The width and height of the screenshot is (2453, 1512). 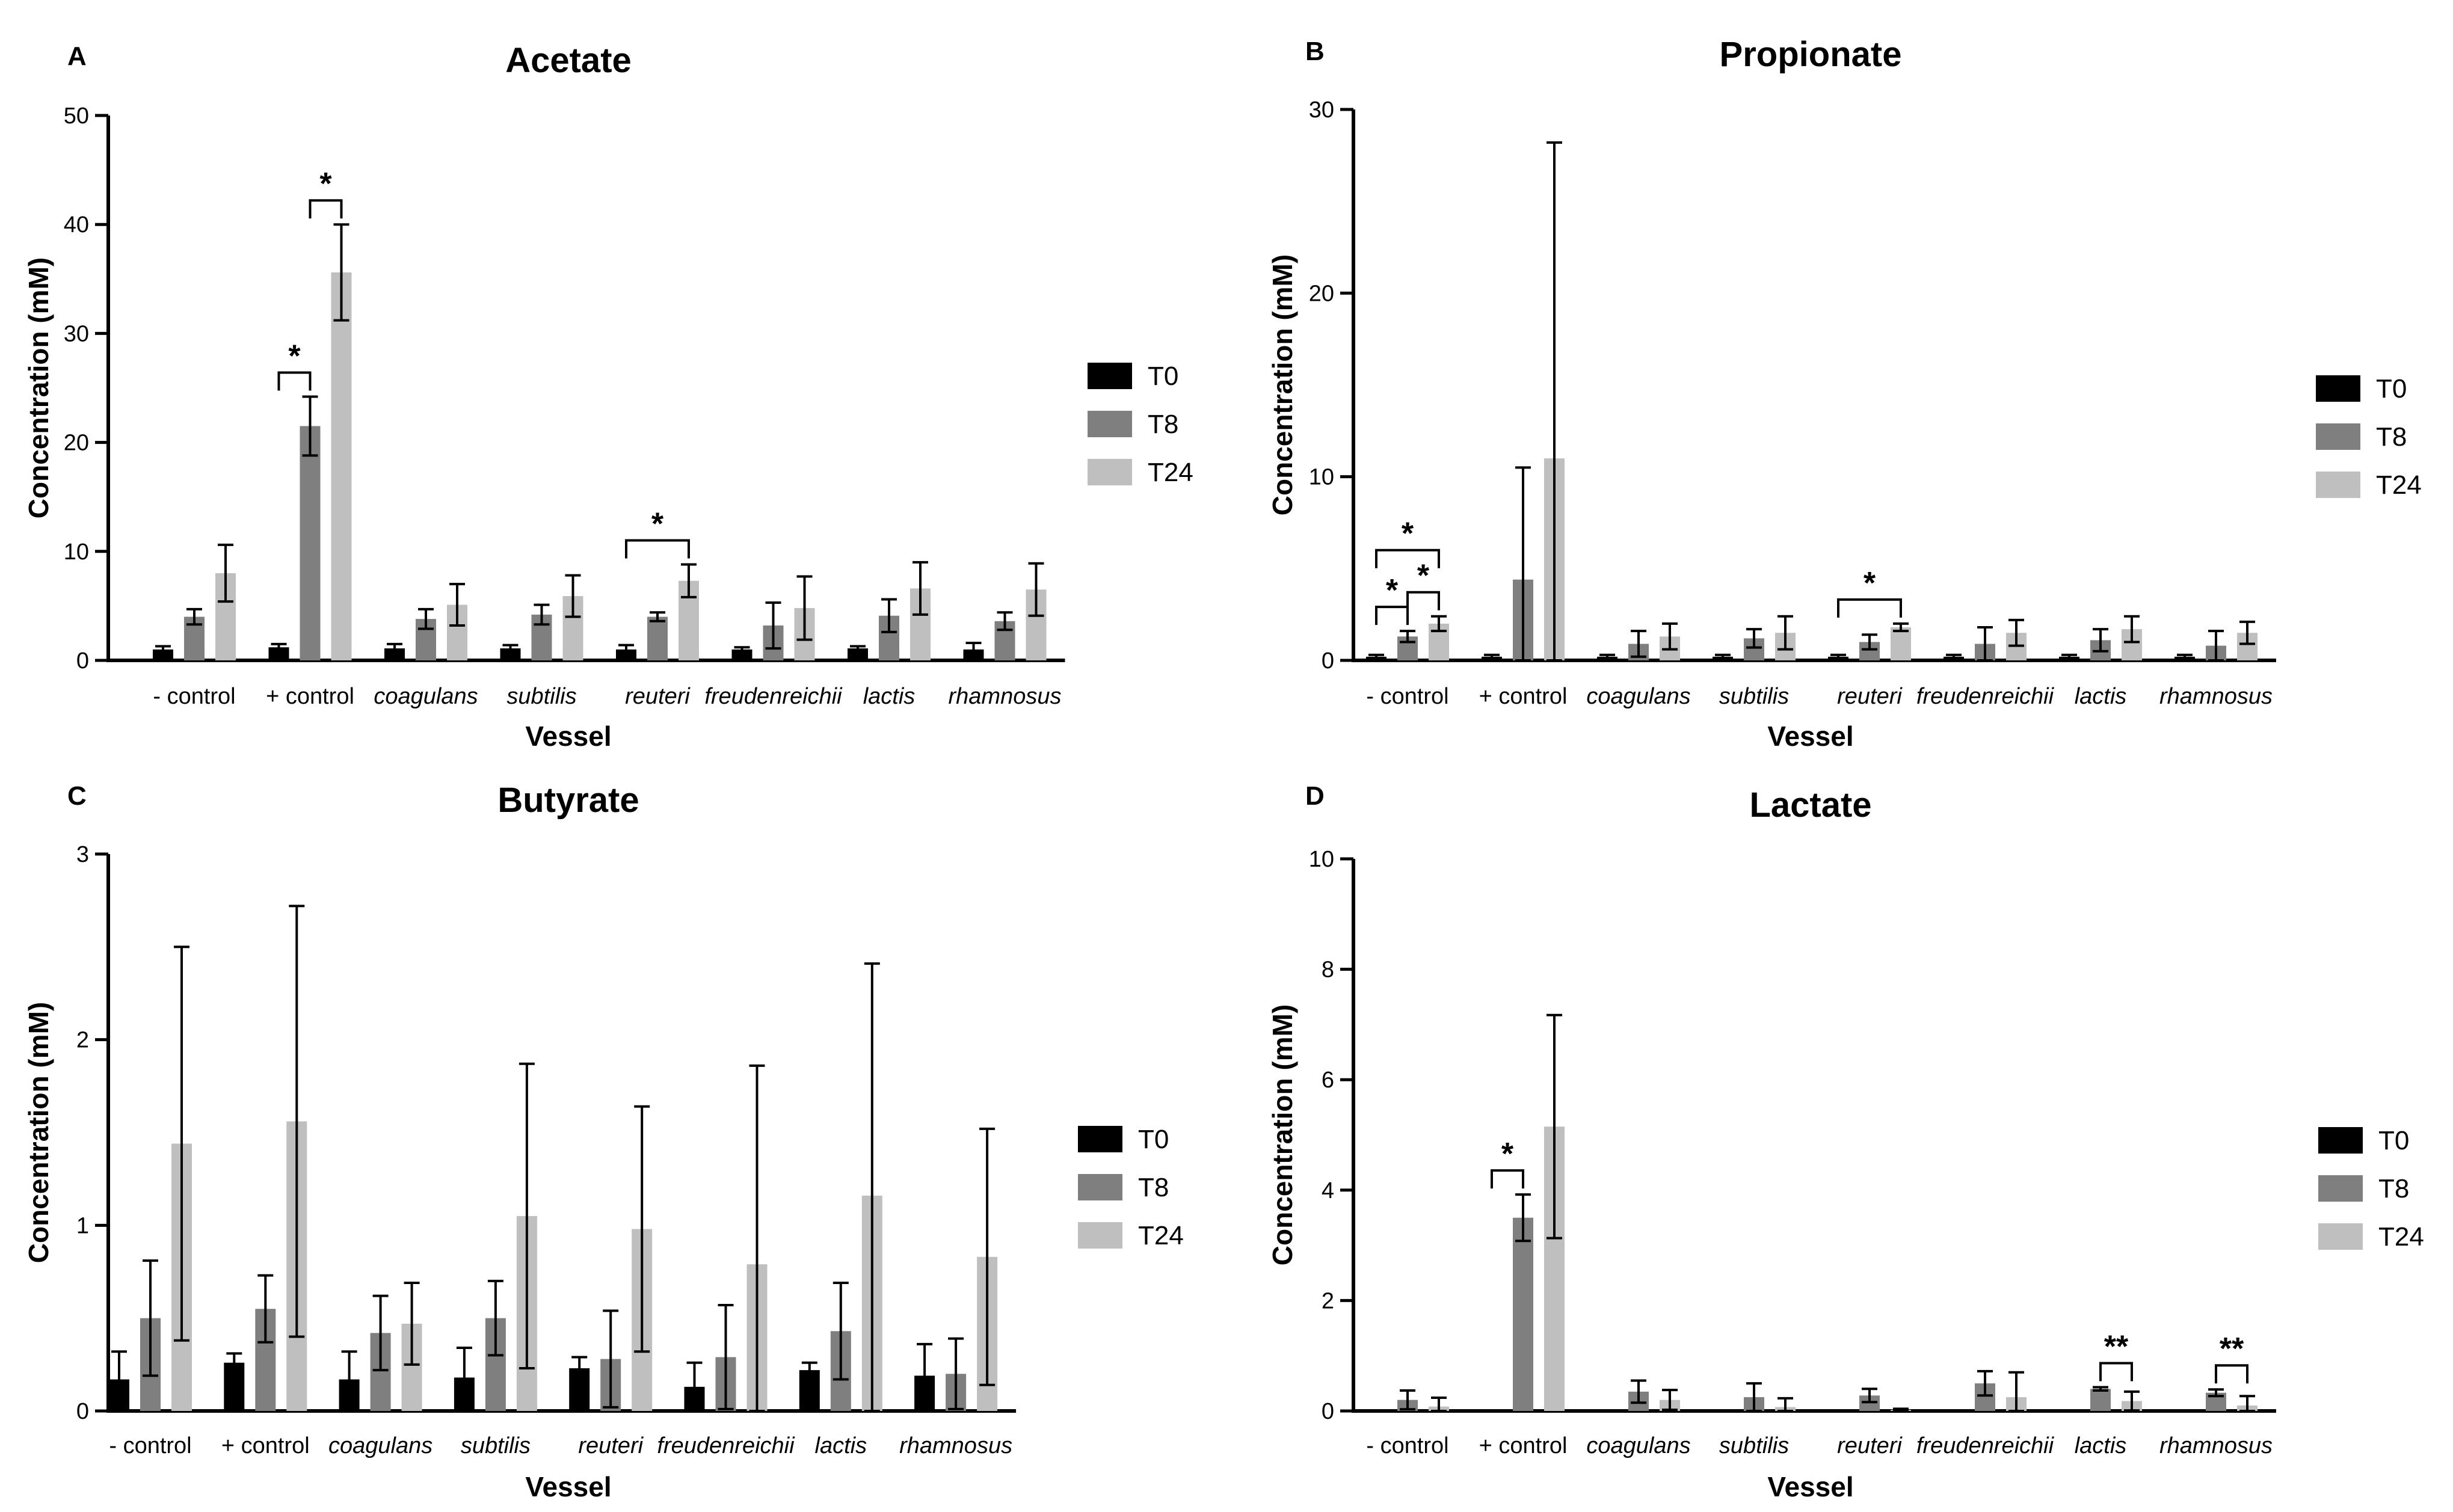 I want to click on y-tick-label: 4, so click(x=1328, y=1191).